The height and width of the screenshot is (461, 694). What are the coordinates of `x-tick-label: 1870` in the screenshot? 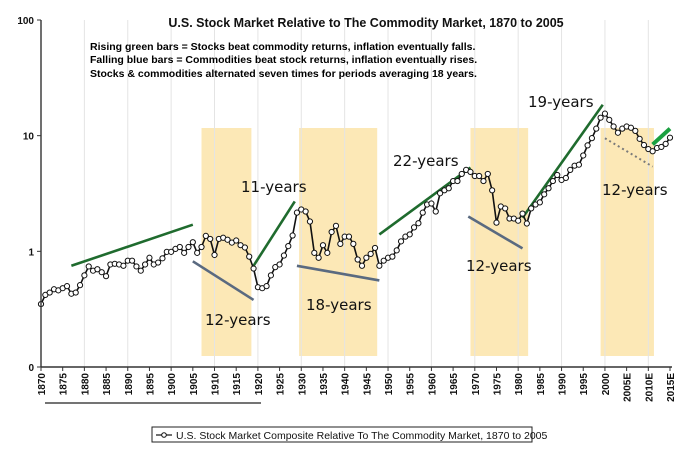 It's located at (42, 384).